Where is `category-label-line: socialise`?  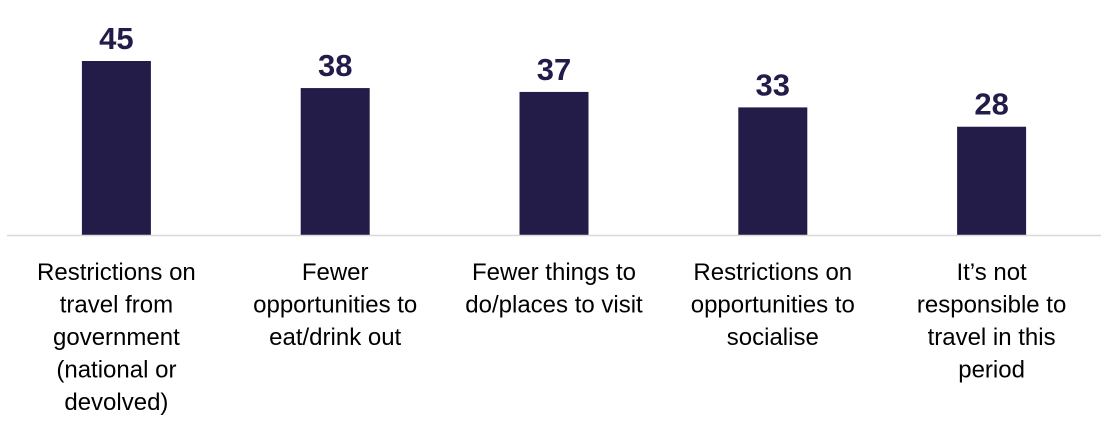
category-label-line: socialise is located at coordinates (773, 337).